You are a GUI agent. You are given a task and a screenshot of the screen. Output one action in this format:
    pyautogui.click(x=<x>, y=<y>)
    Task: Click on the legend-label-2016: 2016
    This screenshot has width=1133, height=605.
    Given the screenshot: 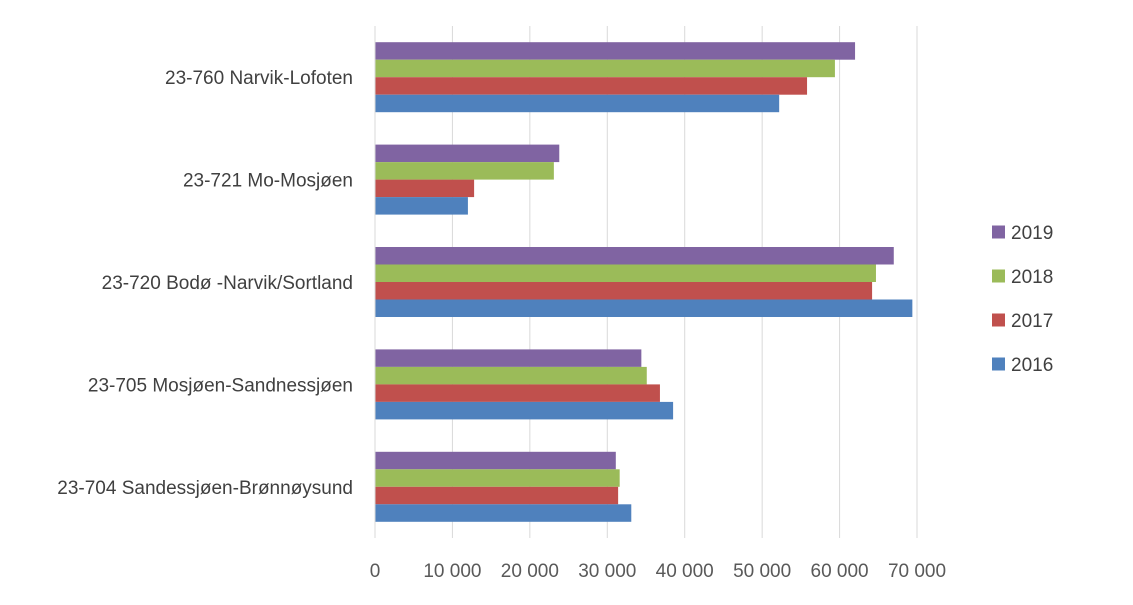 What is the action you would take?
    pyautogui.click(x=1032, y=365)
    